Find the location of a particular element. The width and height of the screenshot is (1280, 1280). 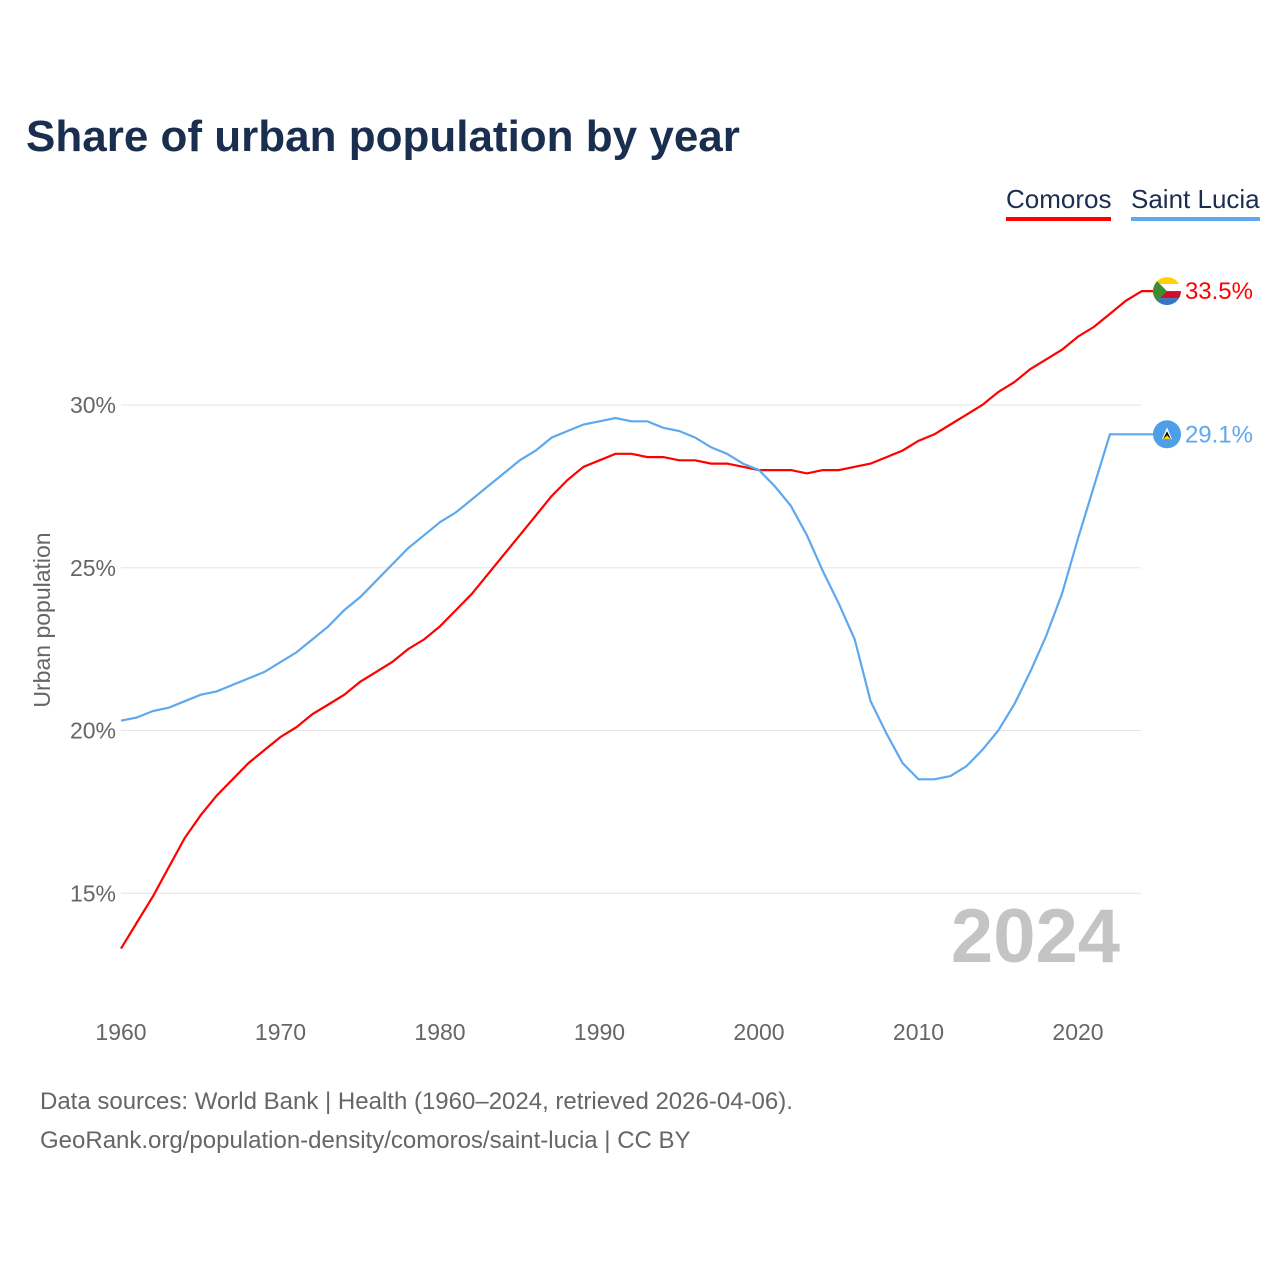

end-value-label: 33.5% is located at coordinates (1219, 291).